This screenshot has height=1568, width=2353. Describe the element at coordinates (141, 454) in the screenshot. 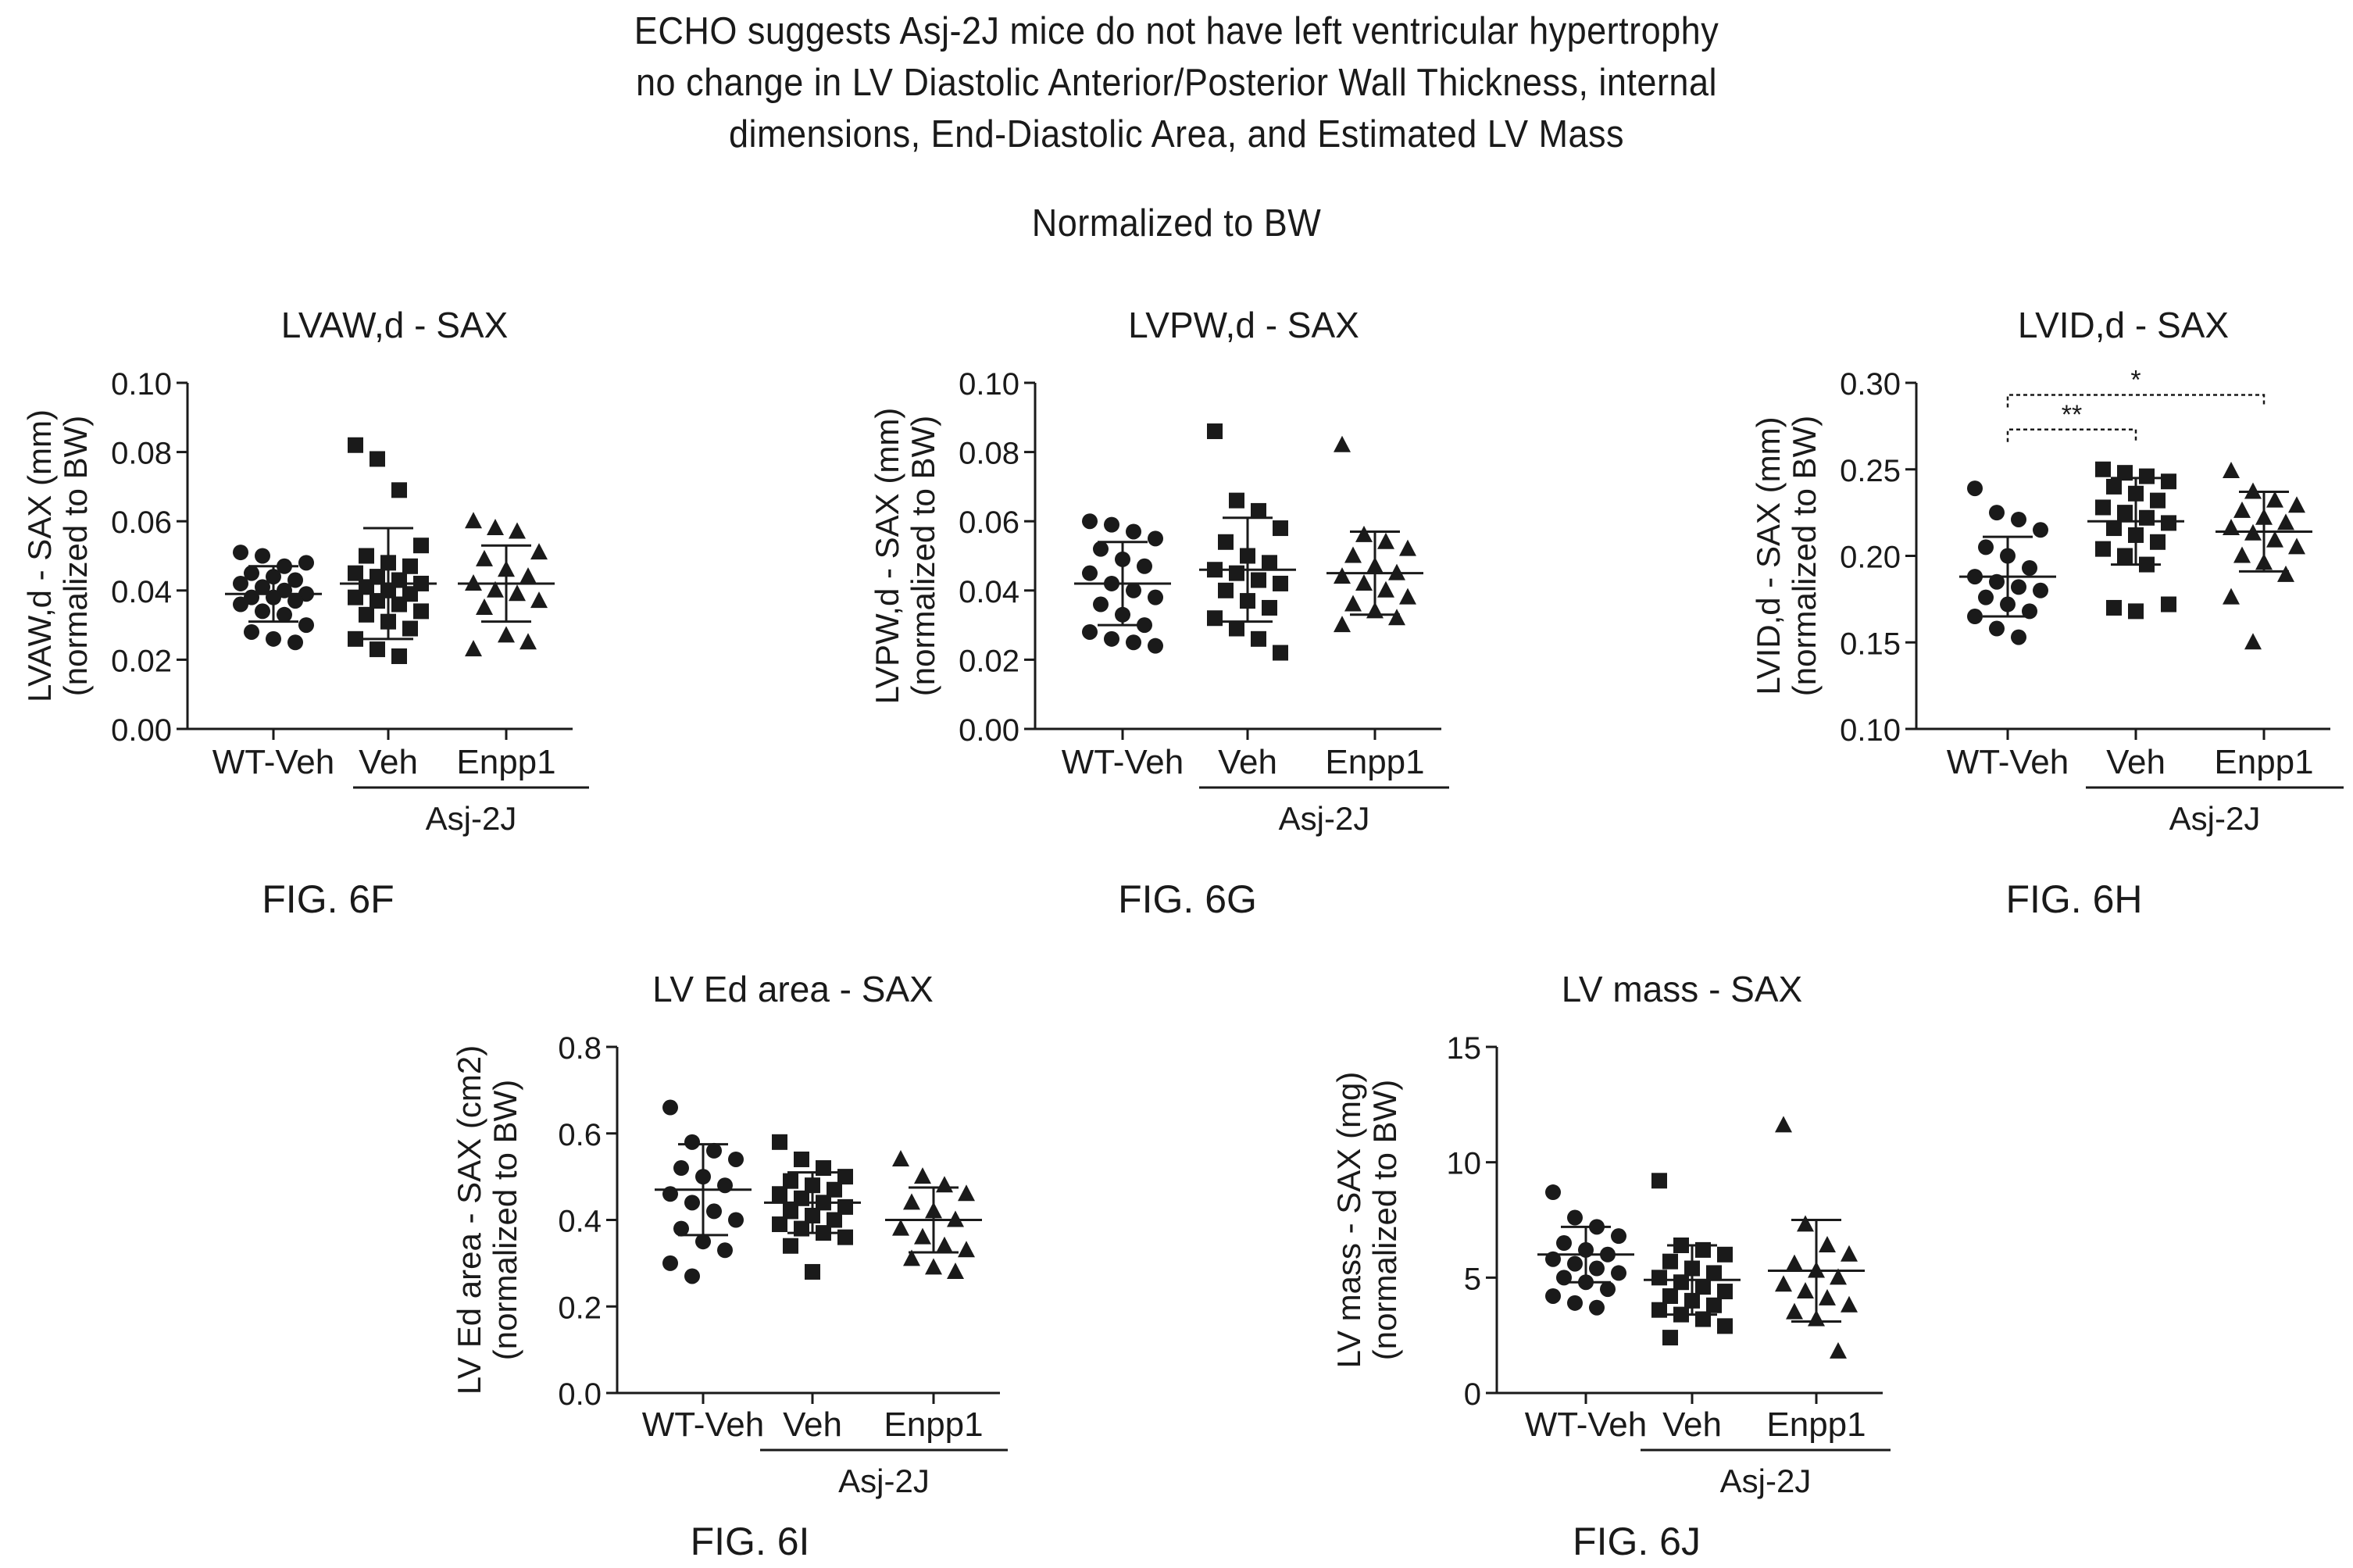

I see `y-tick-label: 0.08` at that location.